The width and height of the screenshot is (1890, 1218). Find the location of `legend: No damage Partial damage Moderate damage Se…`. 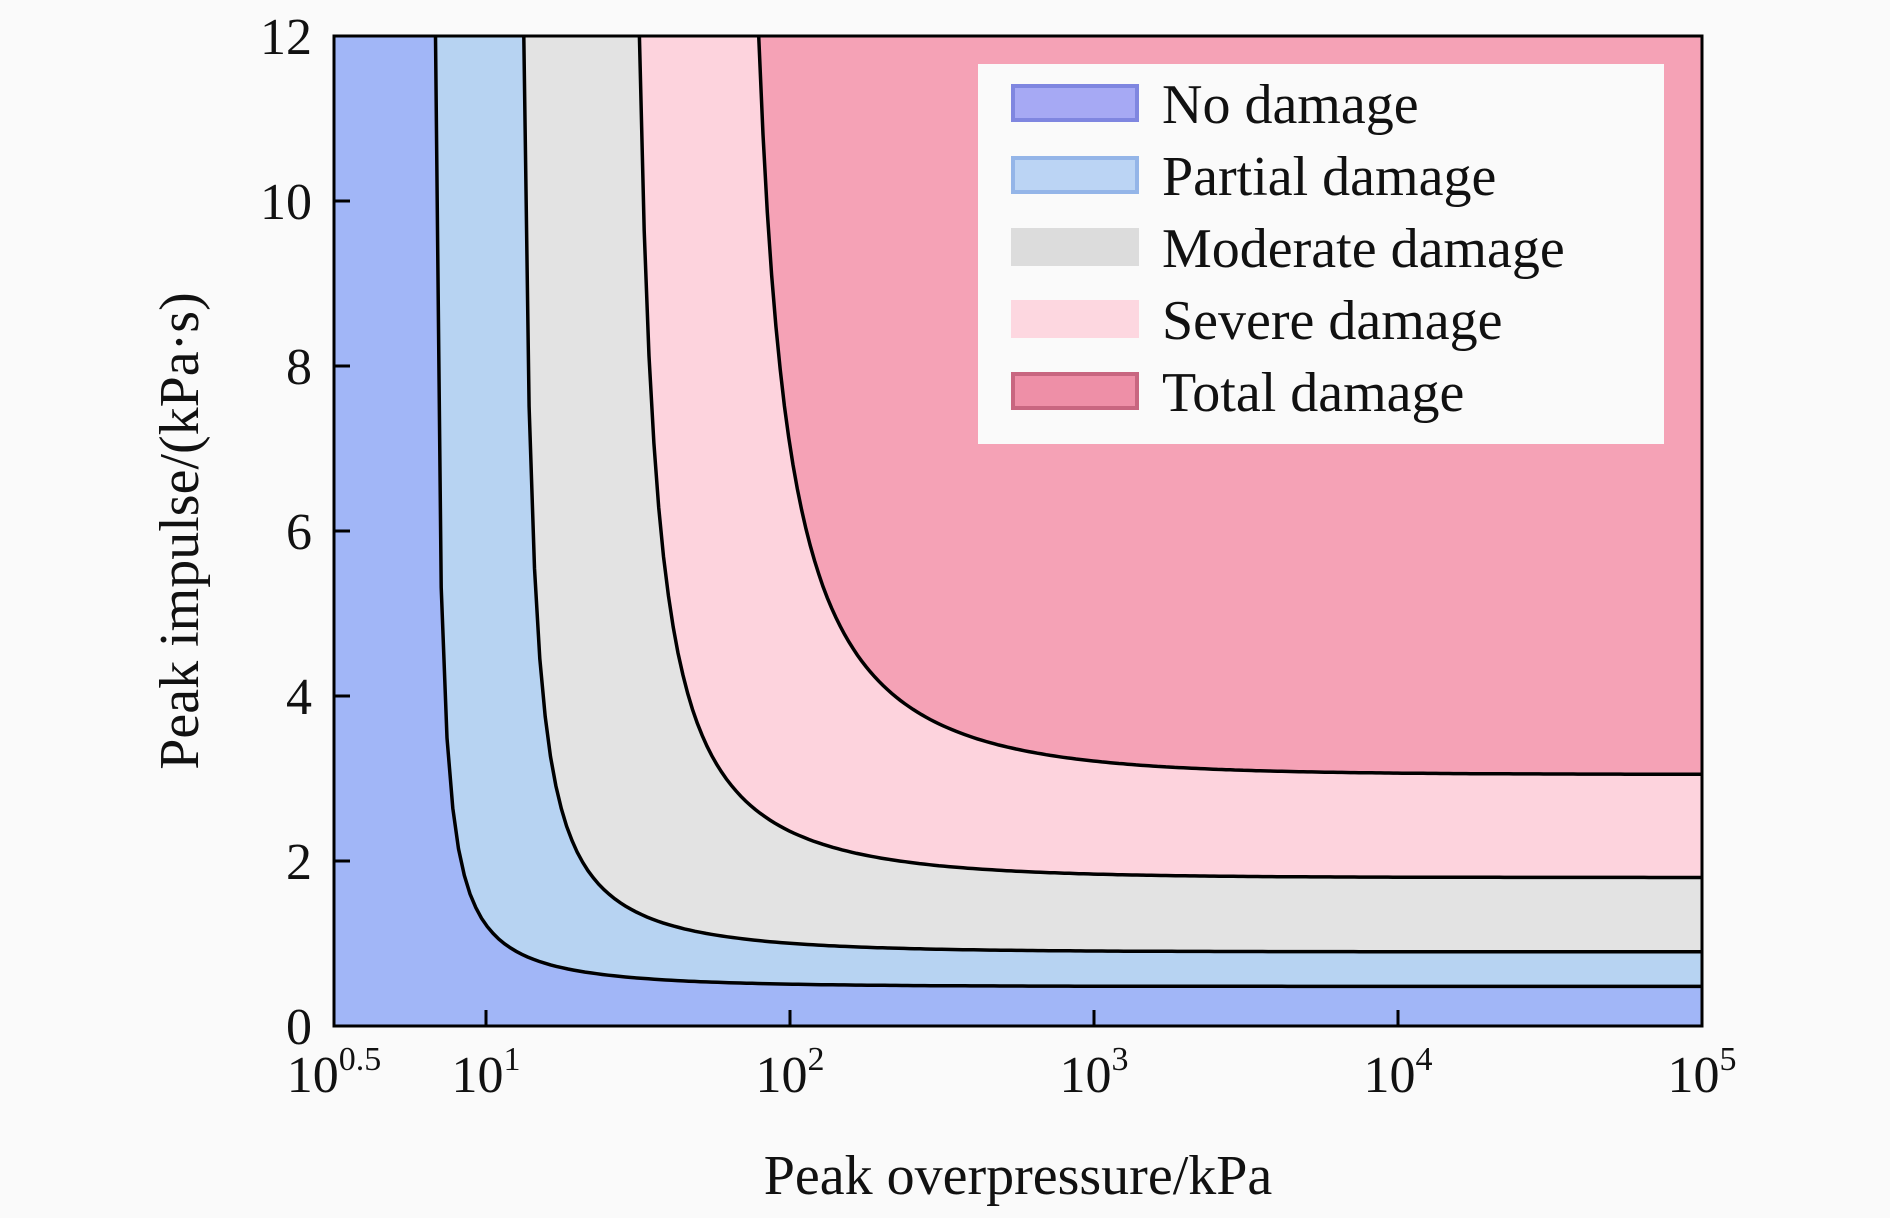

legend: No damage Partial damage Moderate damage Se… is located at coordinates (1321, 254).